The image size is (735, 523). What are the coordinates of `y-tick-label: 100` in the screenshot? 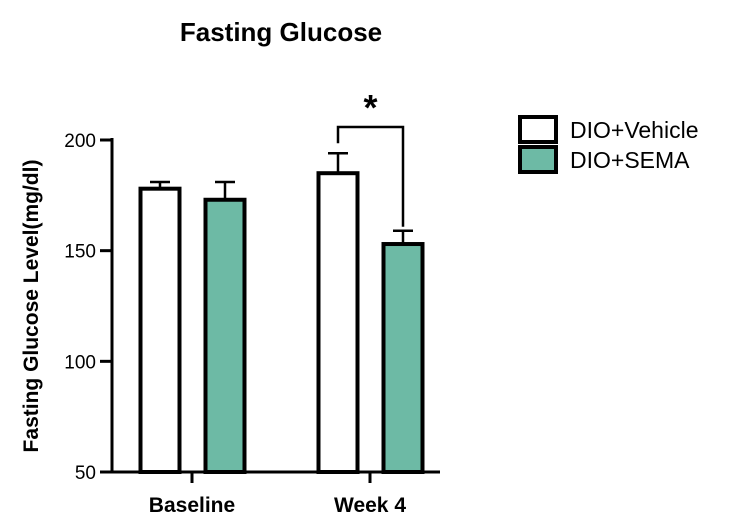 It's located at (80, 362).